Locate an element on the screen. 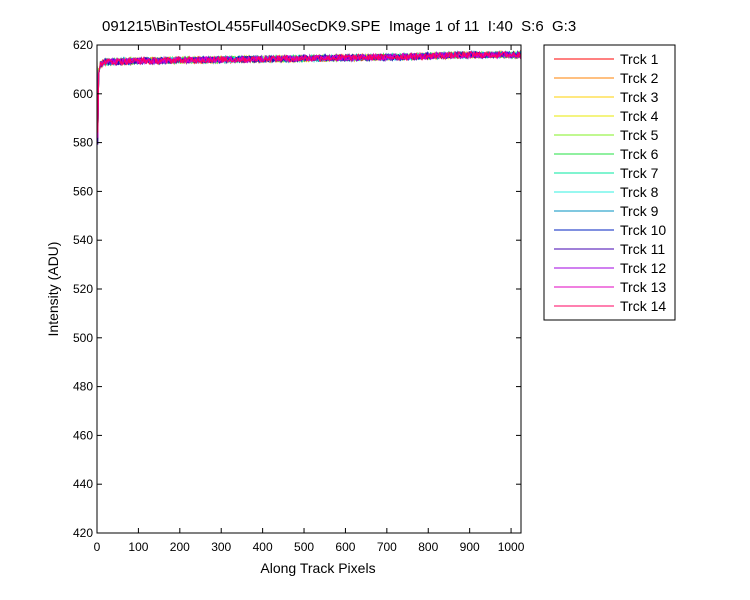  legend-label: Trck 13 is located at coordinates (643, 287).